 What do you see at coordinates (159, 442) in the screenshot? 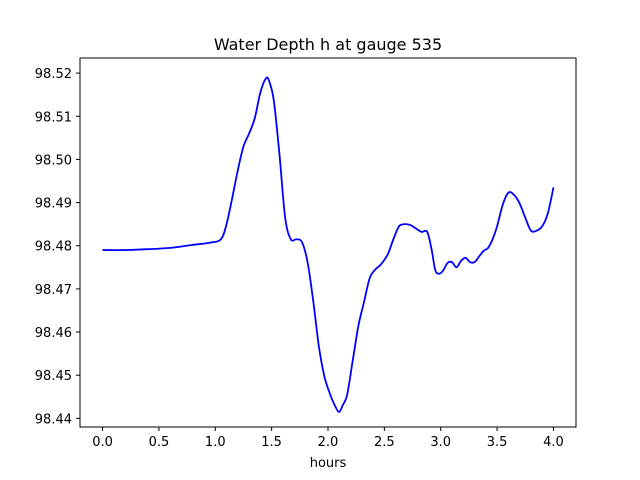
I see `x-tick-label: 0.5` at bounding box center [159, 442].